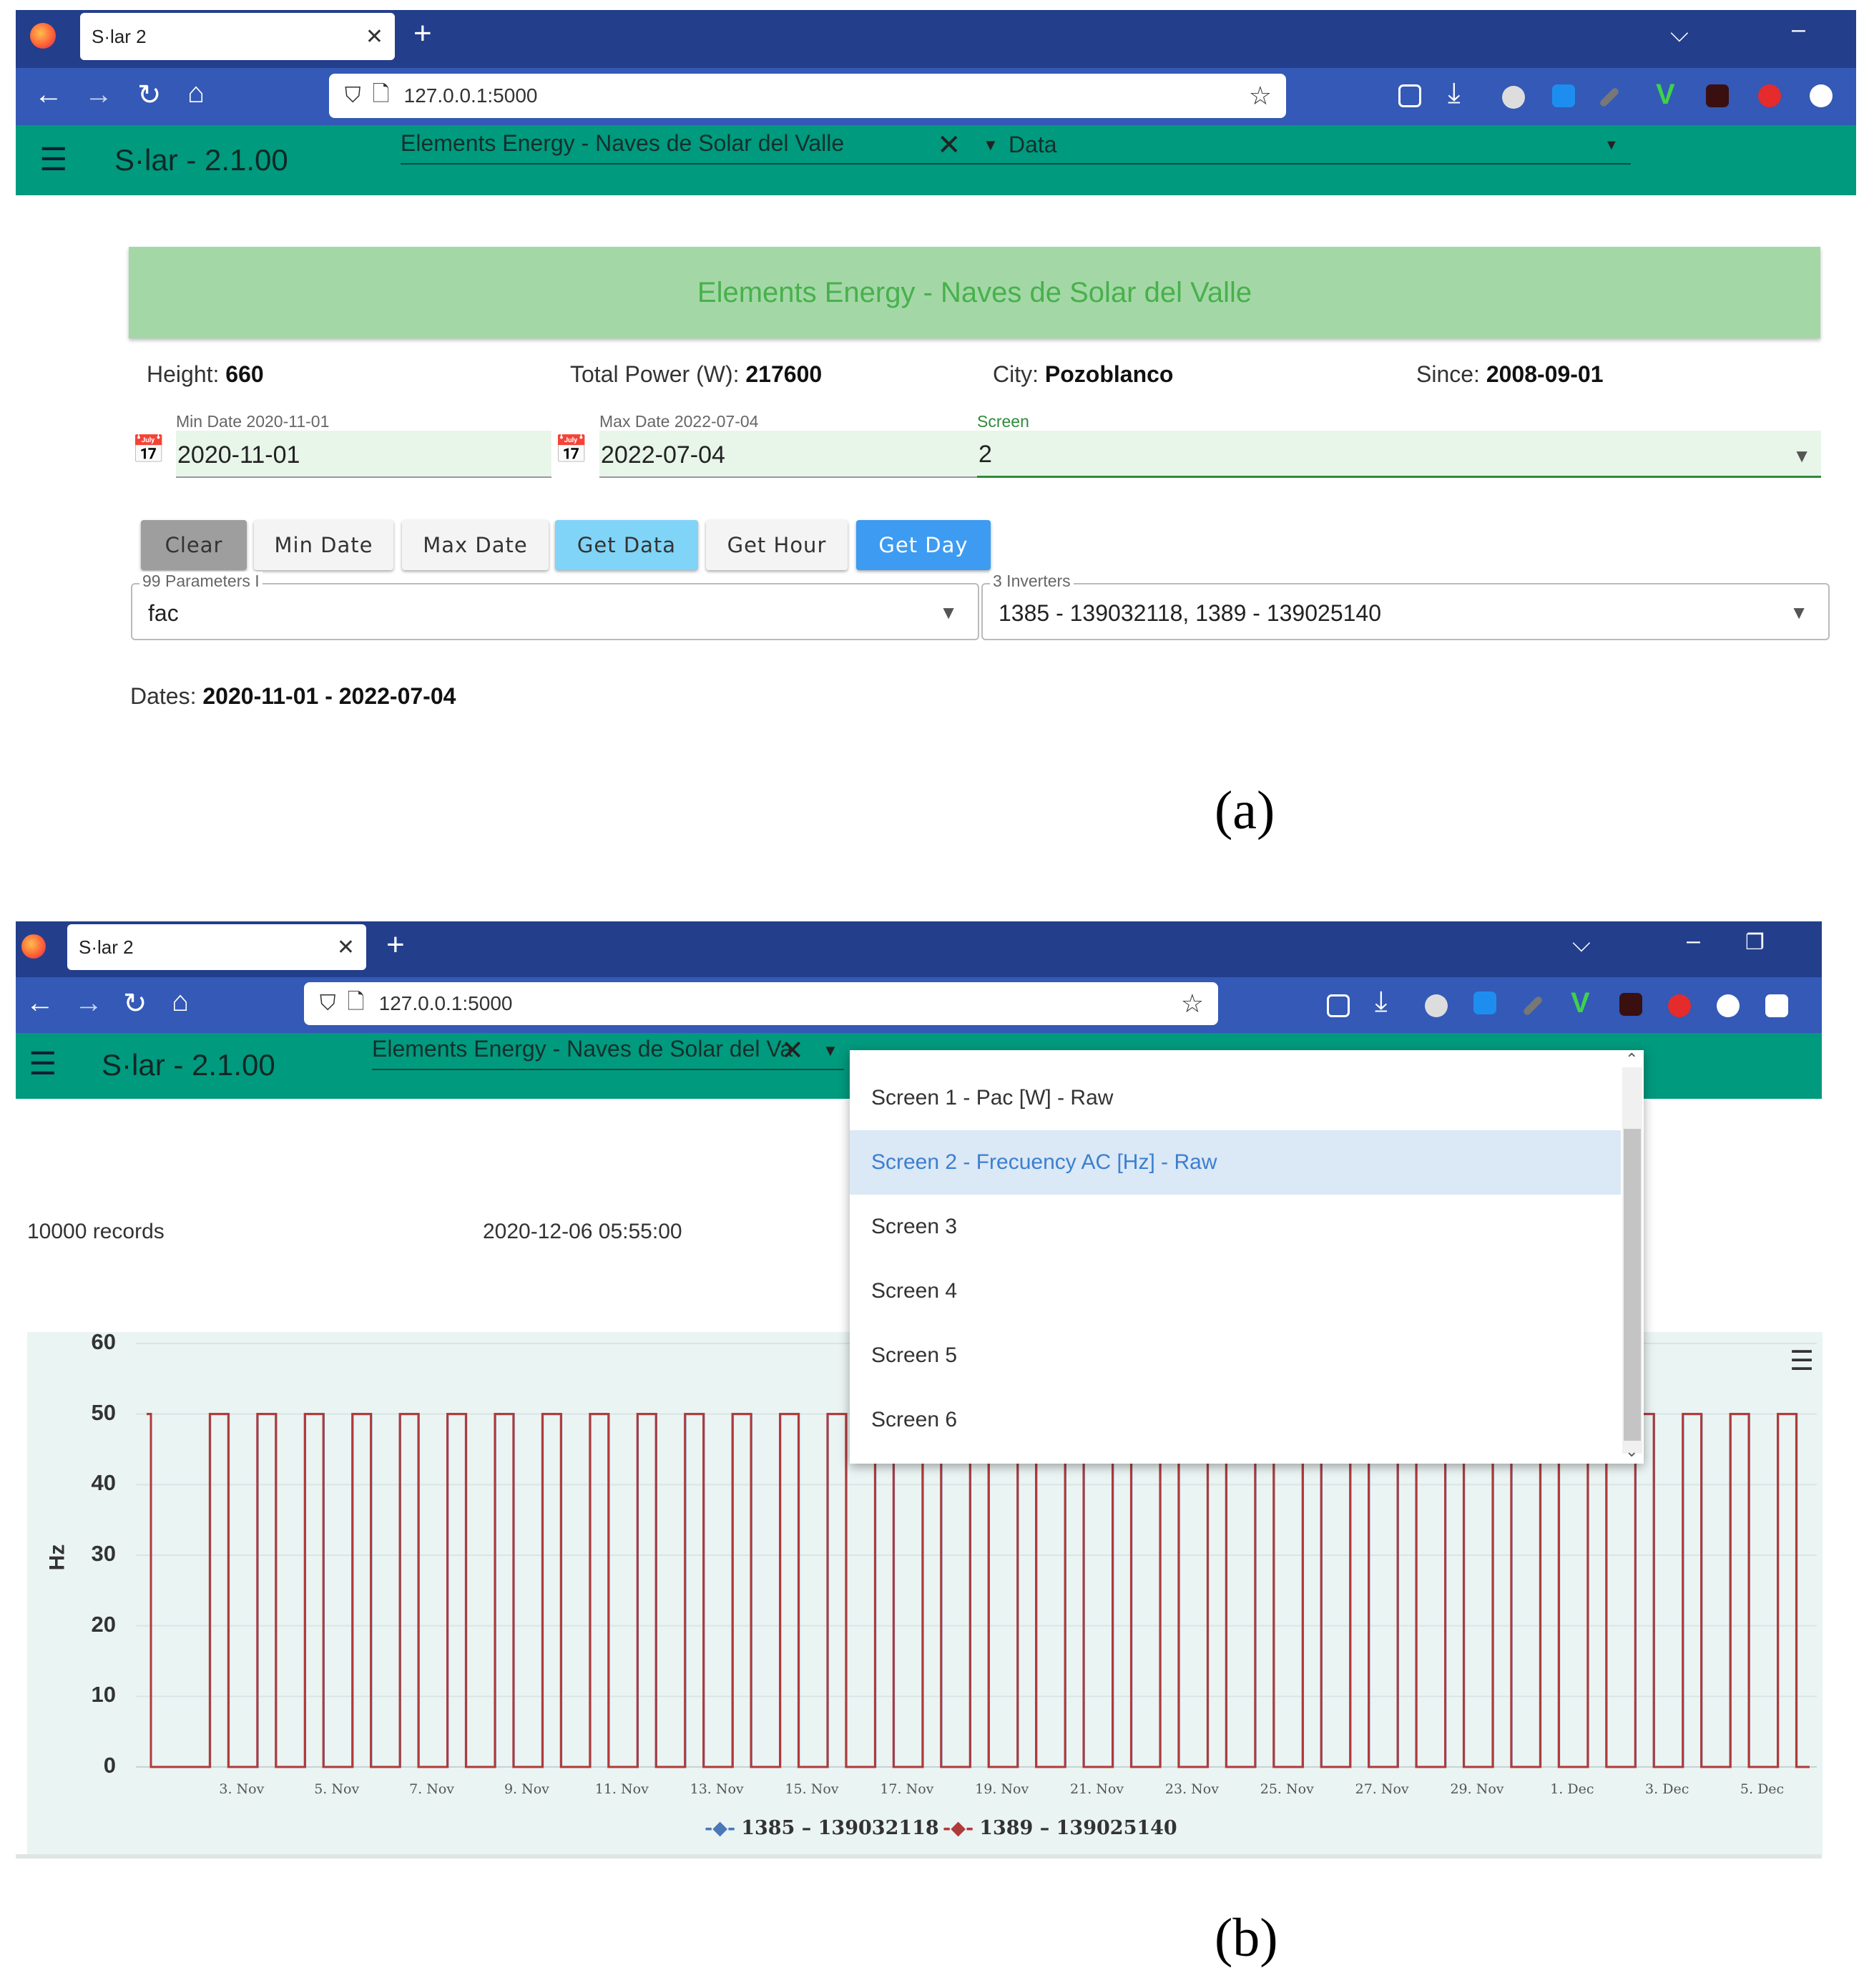  I want to click on scrollbar-thumb, so click(1633, 1285).